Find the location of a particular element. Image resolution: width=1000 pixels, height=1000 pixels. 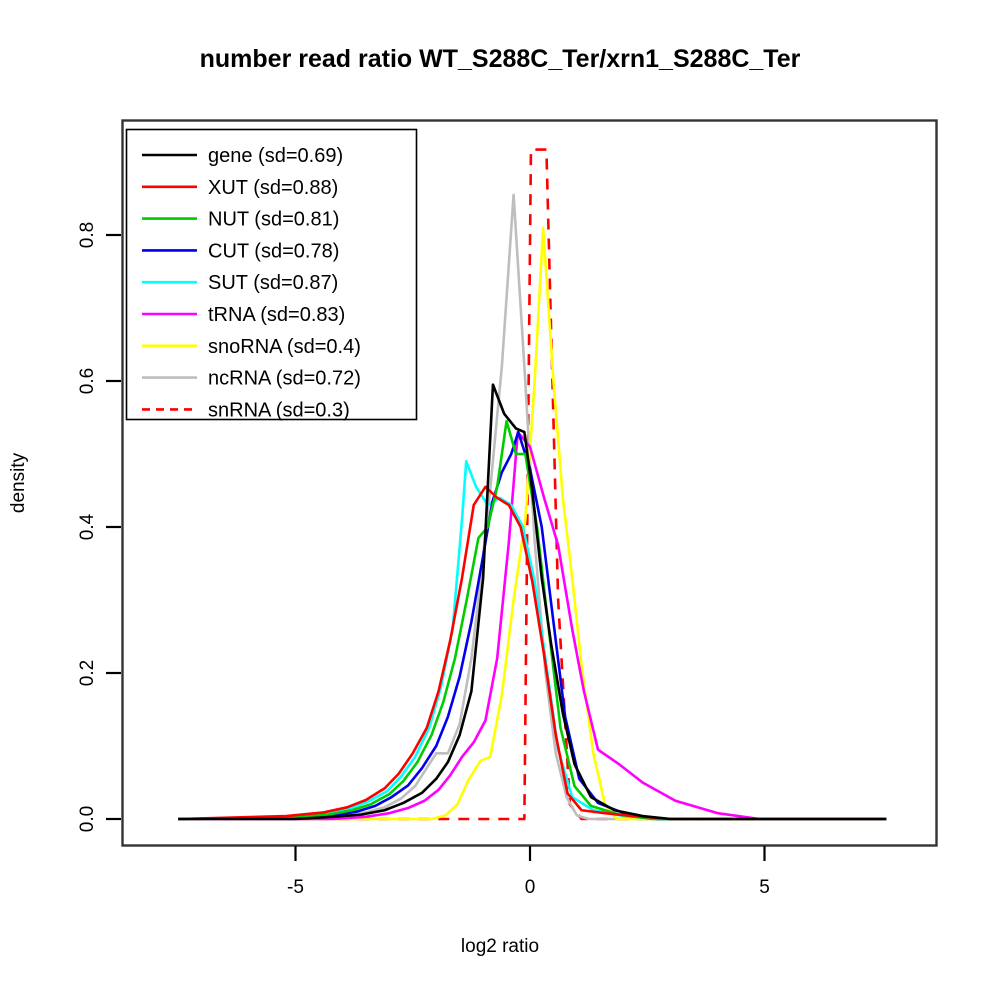

x-axis-tick-label: 5 is located at coordinates (764, 887).